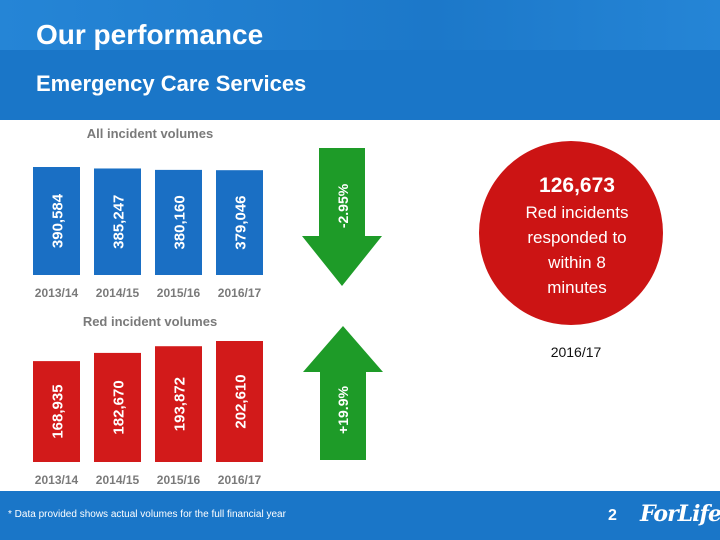 The width and height of the screenshot is (720, 540). What do you see at coordinates (360, 25) in the screenshot?
I see `header-top-band` at bounding box center [360, 25].